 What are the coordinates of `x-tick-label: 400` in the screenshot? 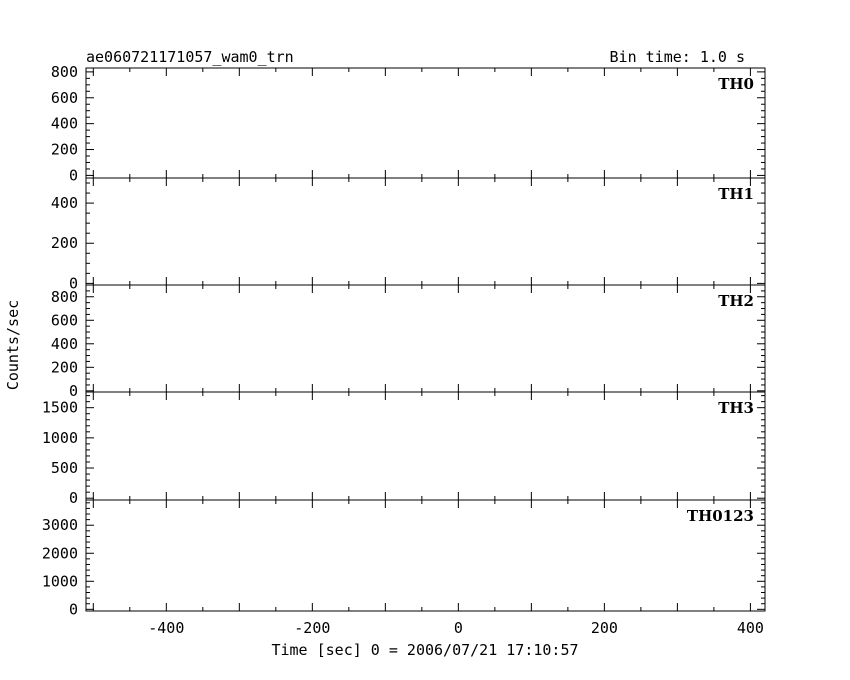 It's located at (750, 628).